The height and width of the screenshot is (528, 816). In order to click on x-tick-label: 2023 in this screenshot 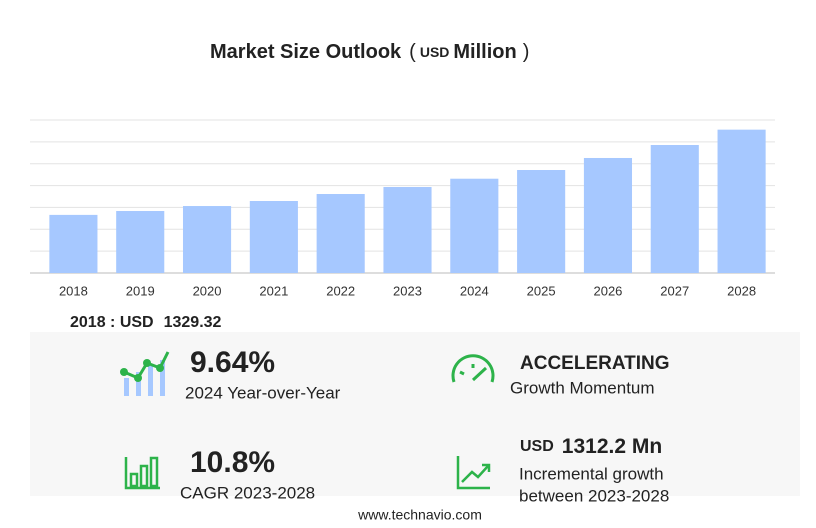, I will do `click(407, 290)`.